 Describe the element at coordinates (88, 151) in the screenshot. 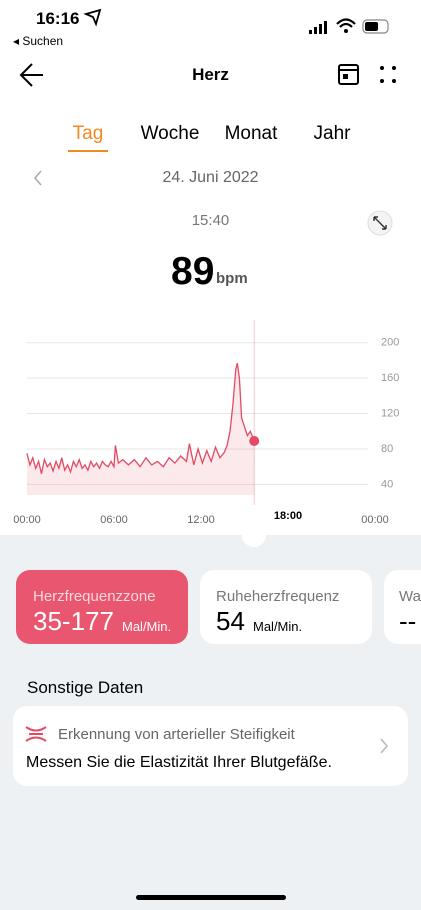

I see `tab-underline` at that location.